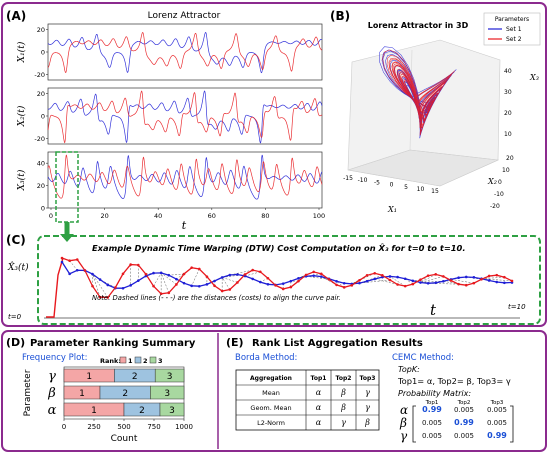 Image resolution: width=550 pixels, height=453 pixels. I want to click on x2-tick: 20, so click(510, 158).